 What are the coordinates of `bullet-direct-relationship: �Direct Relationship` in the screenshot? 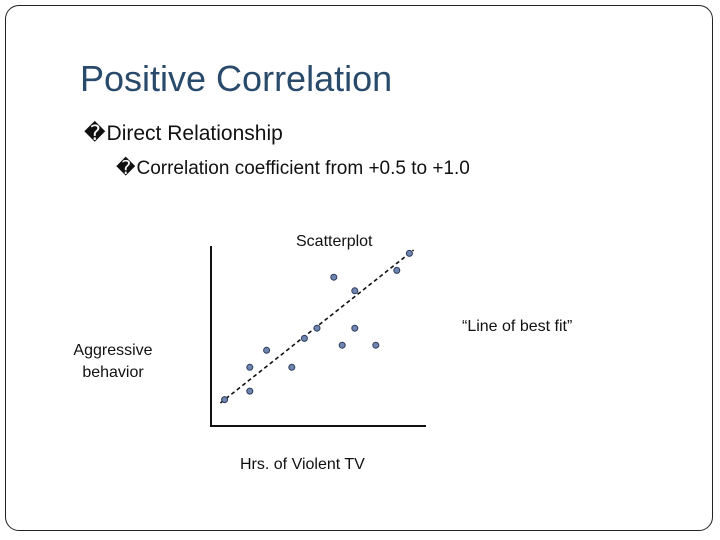 It's located at (183, 133).